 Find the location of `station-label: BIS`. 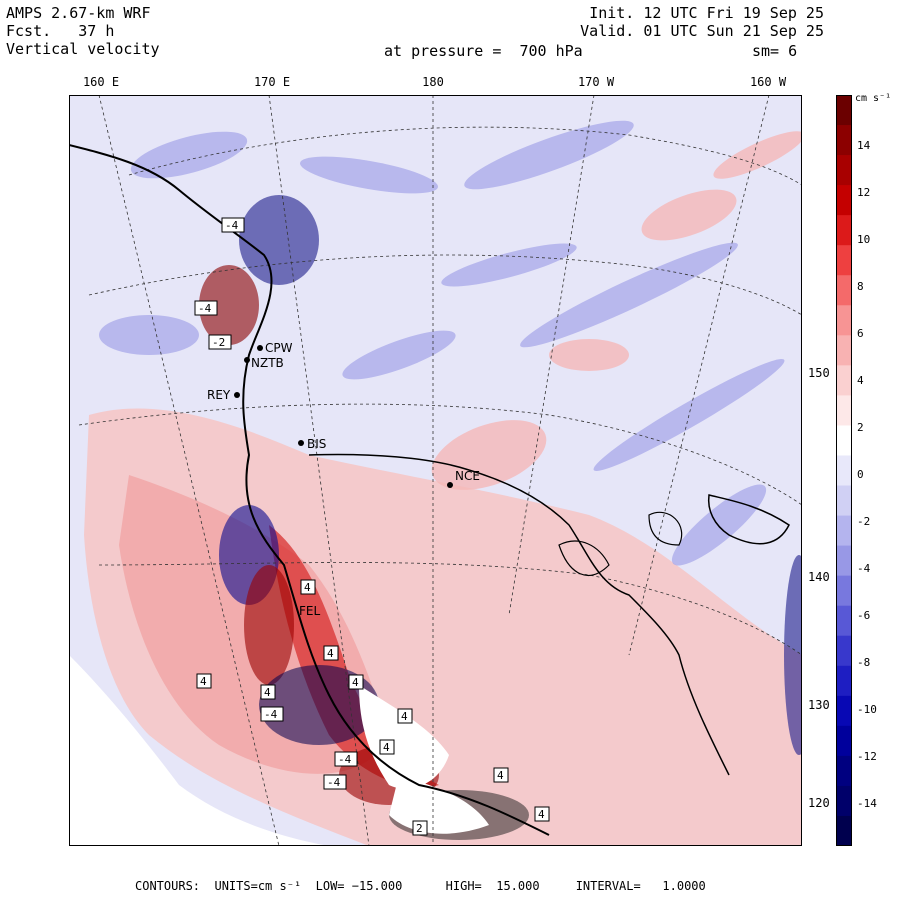

station-label: BIS is located at coordinates (316, 444).